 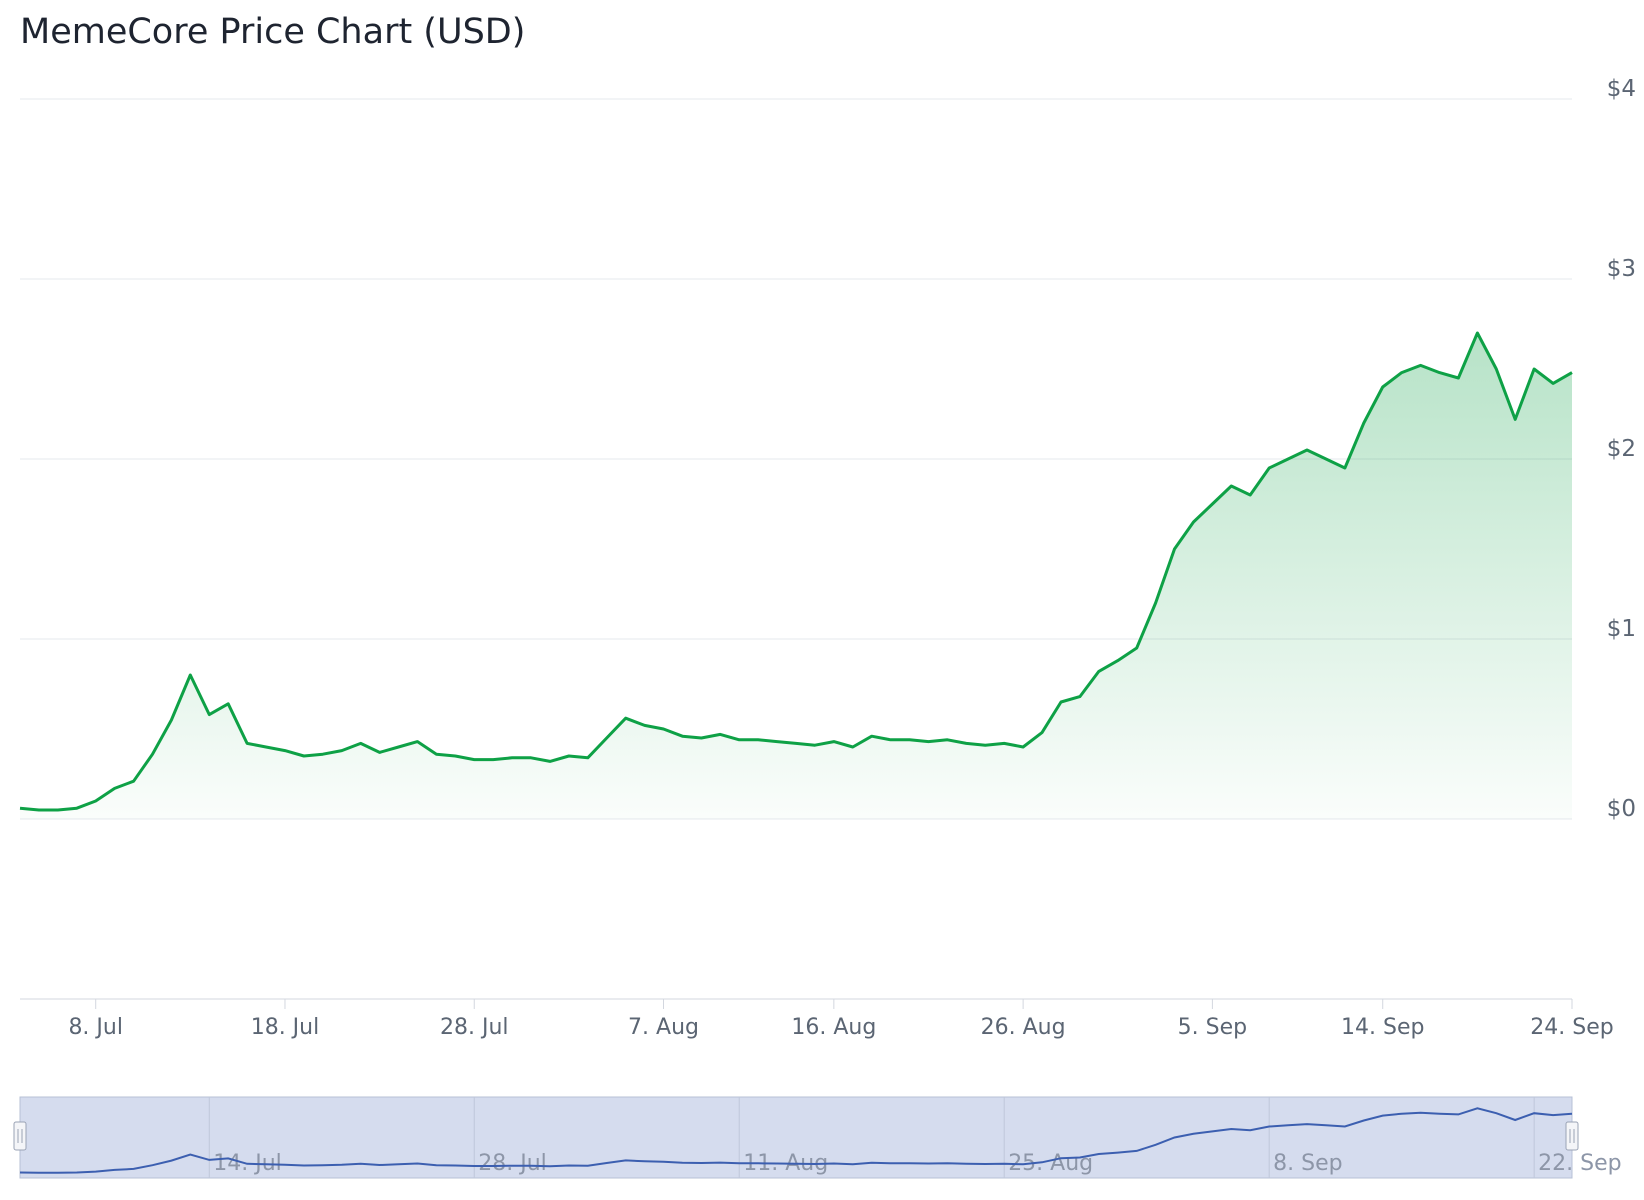 I want to click on x-tick-label: 7. Aug, so click(x=663, y=1027).